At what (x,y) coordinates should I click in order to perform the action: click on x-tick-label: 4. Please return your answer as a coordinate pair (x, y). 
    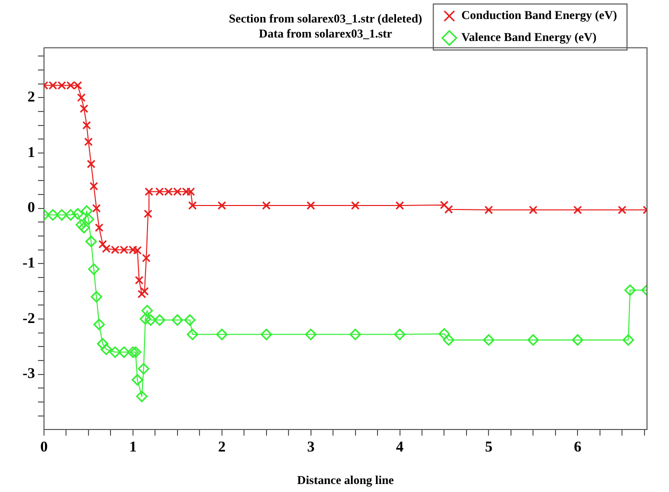
    Looking at the image, I should click on (400, 447).